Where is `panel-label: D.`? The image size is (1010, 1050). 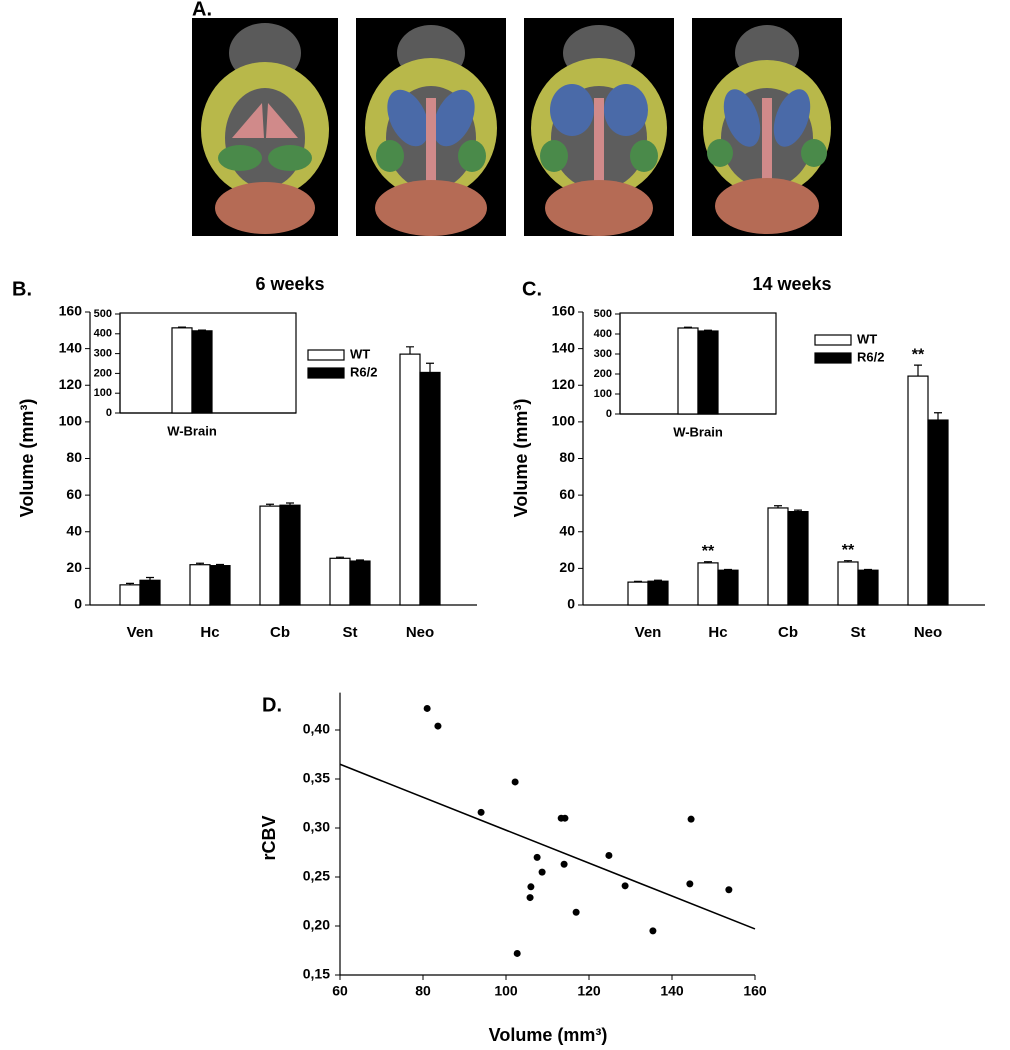 panel-label: D. is located at coordinates (272, 705).